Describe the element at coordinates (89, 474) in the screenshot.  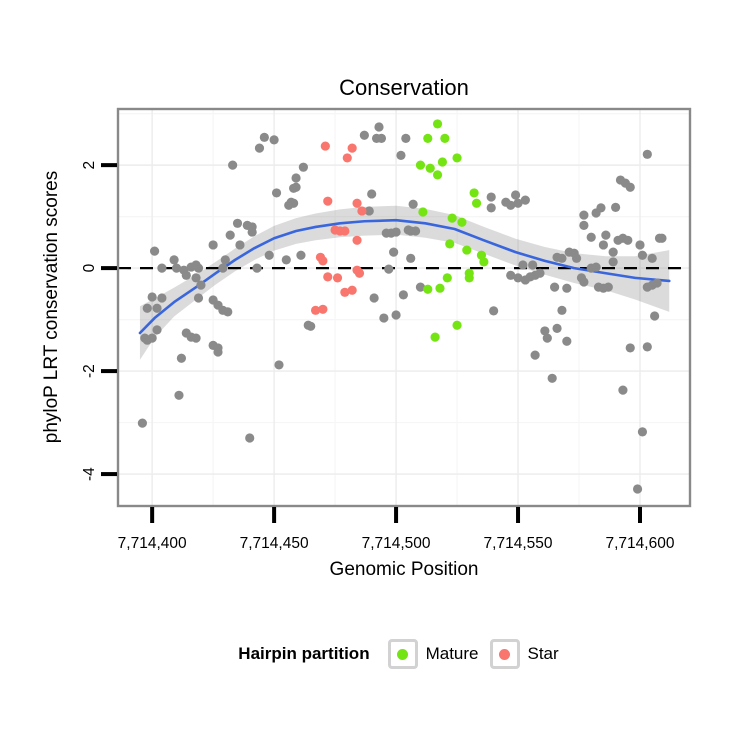
I see `y-tick-label: -4` at that location.